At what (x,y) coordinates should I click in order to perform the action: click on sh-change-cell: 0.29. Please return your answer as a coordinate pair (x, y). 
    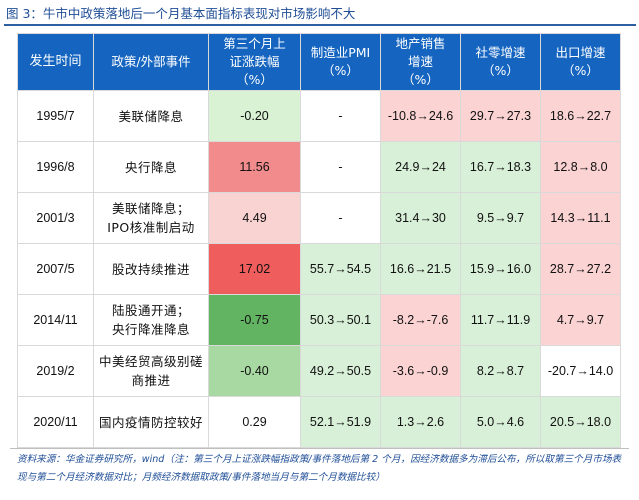
    Looking at the image, I should click on (254, 422).